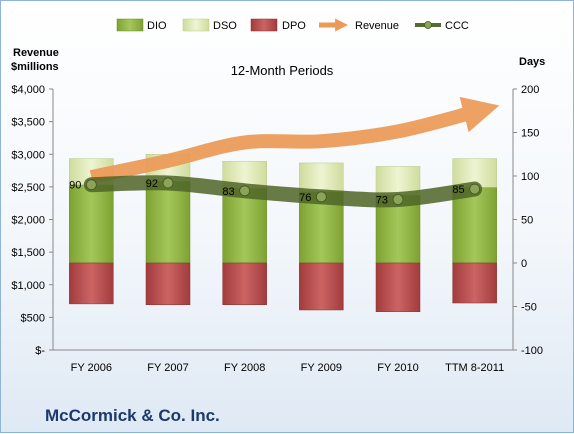 Image resolution: width=574 pixels, height=434 pixels. I want to click on left-tick-label: $4,000, so click(28, 90).